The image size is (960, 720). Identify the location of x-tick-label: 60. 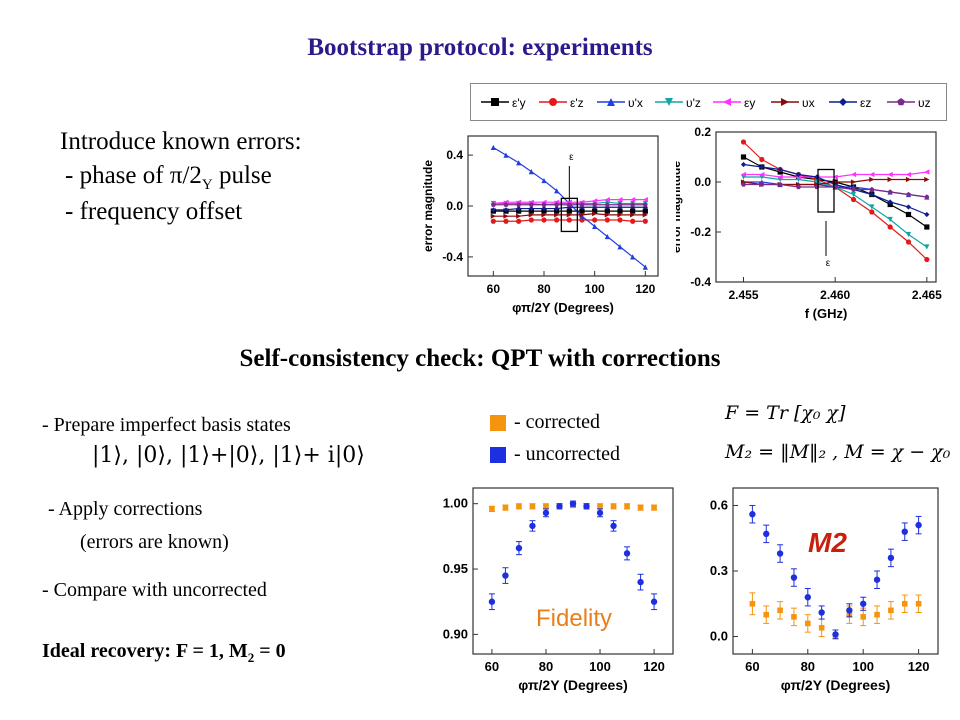
(752, 666).